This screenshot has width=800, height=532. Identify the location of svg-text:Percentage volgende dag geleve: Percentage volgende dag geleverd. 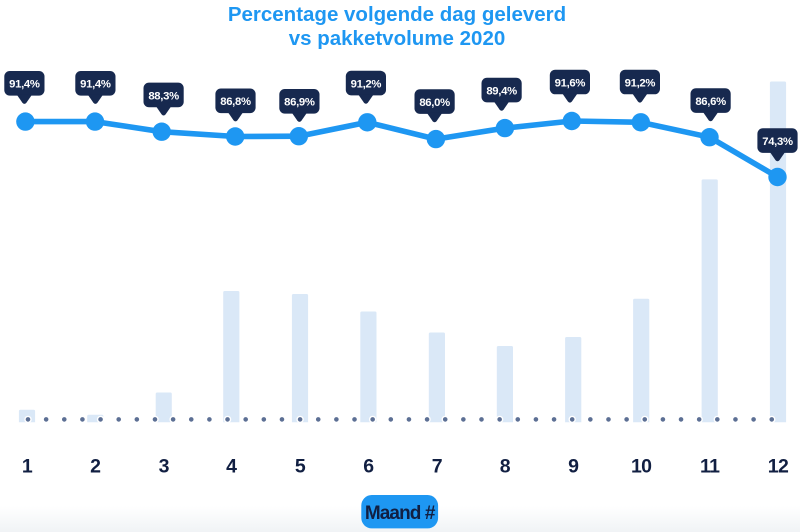
(397, 14).